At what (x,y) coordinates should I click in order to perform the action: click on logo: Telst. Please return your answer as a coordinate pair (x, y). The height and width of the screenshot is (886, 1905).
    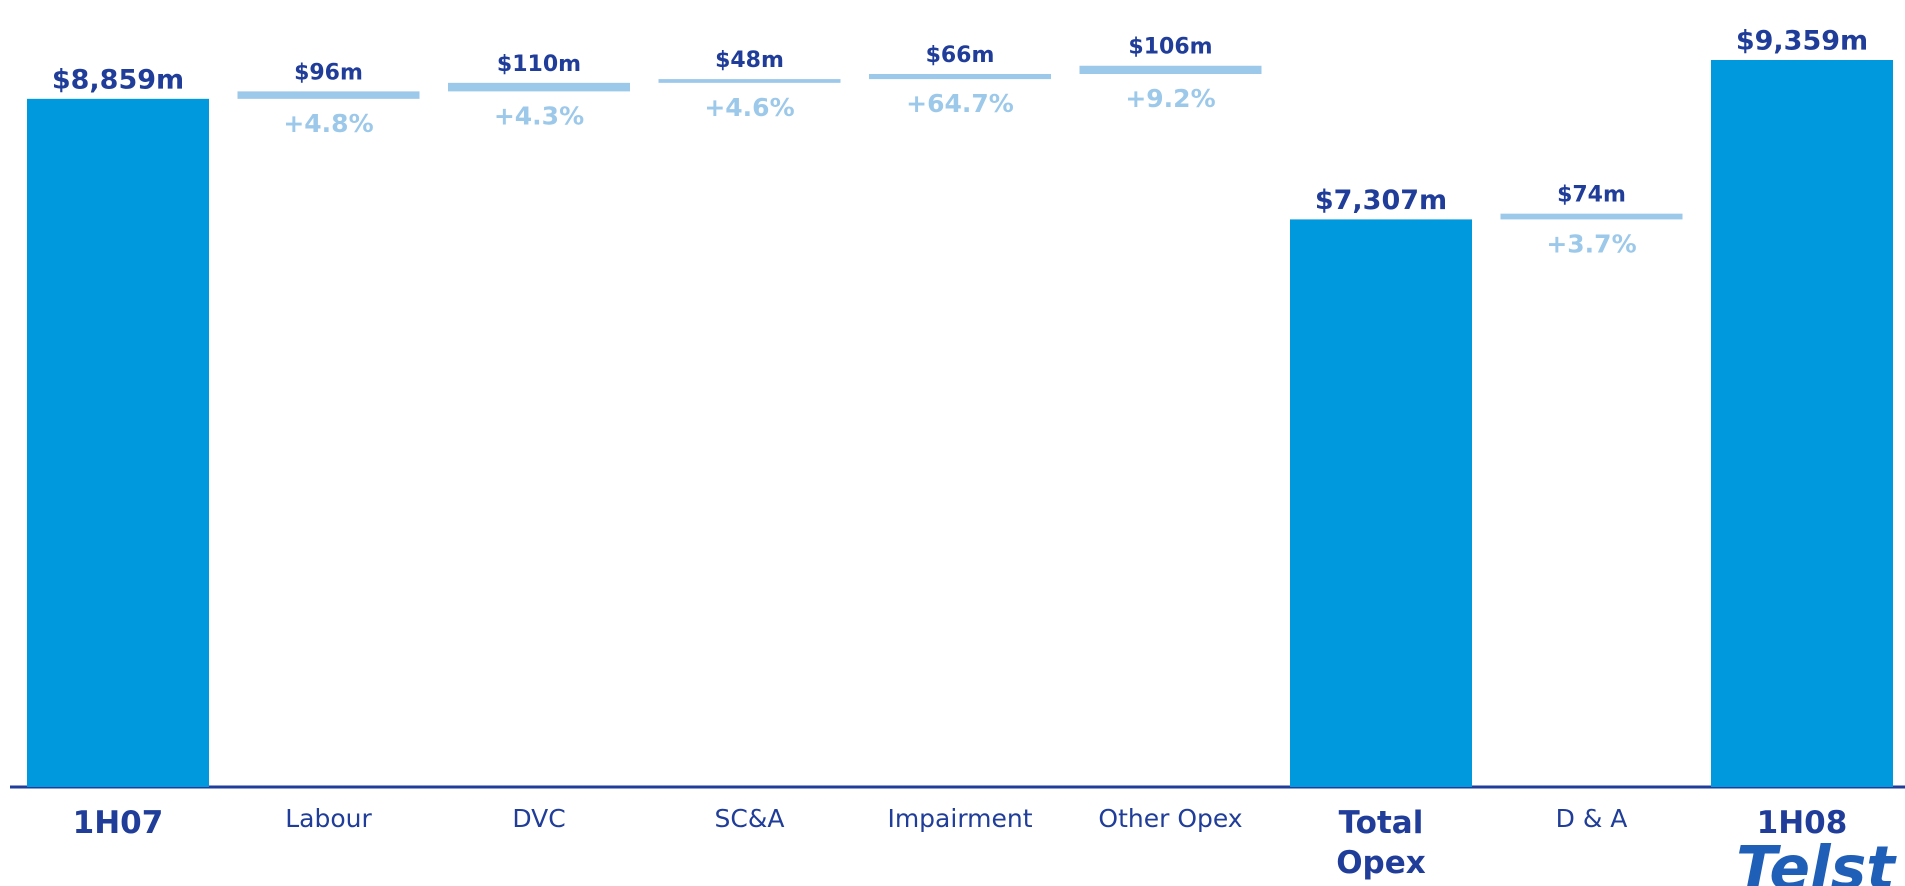
    Looking at the image, I should click on (1816, 860).